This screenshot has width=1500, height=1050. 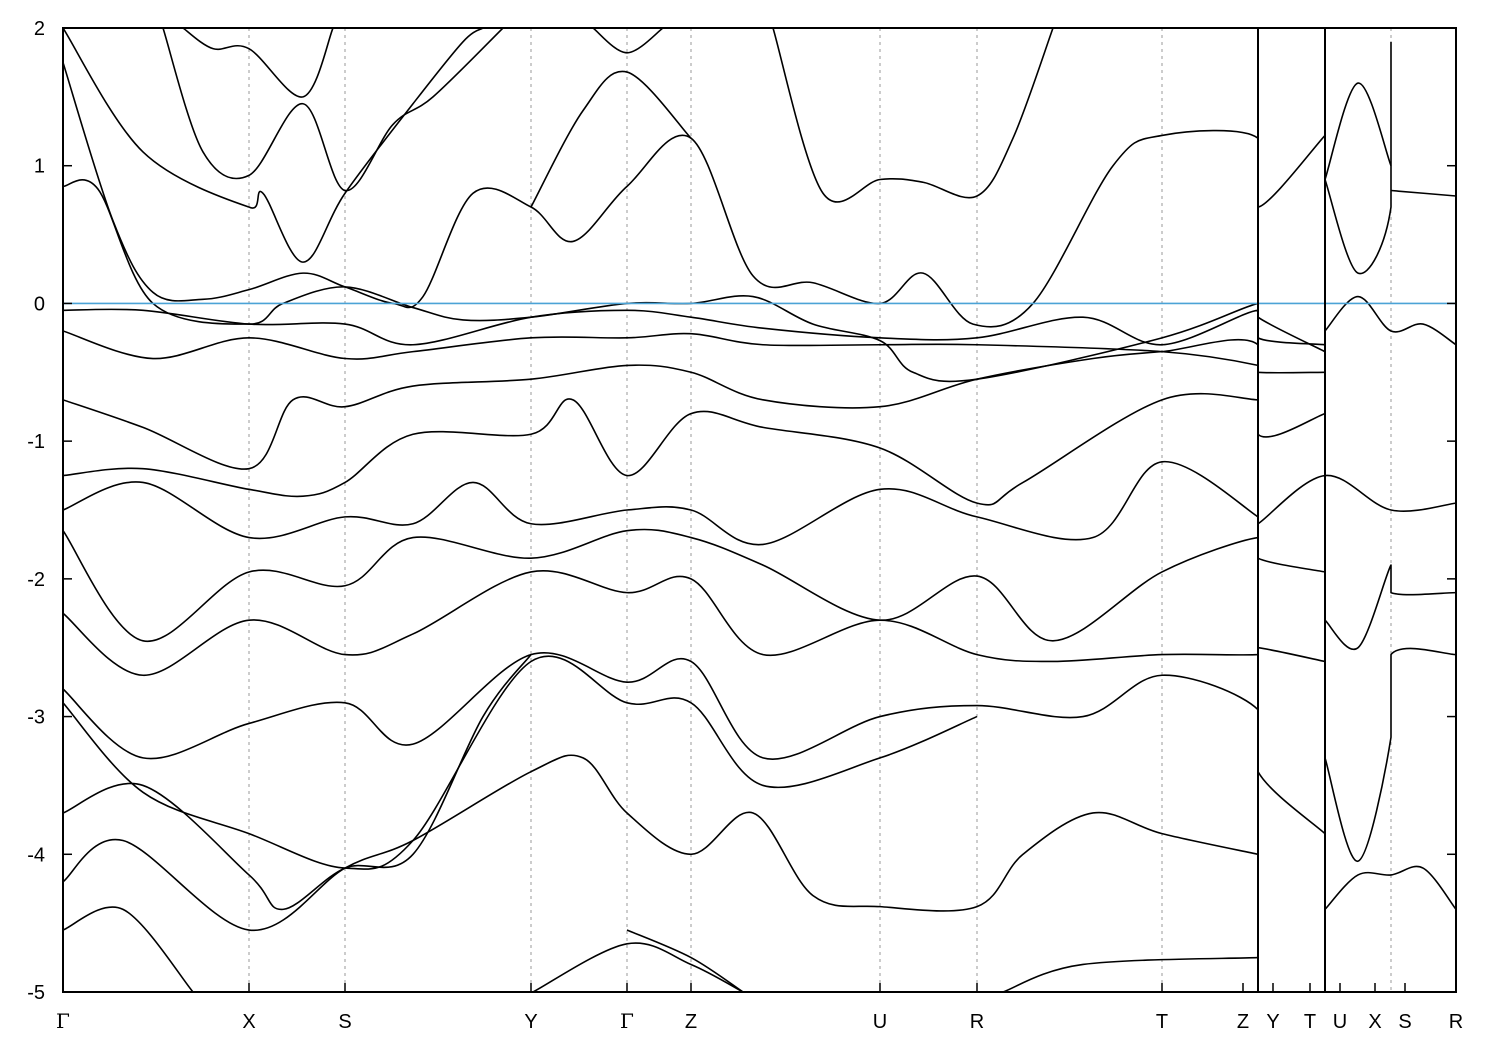 I want to click on y-tick-label: 0, so click(x=39, y=304).